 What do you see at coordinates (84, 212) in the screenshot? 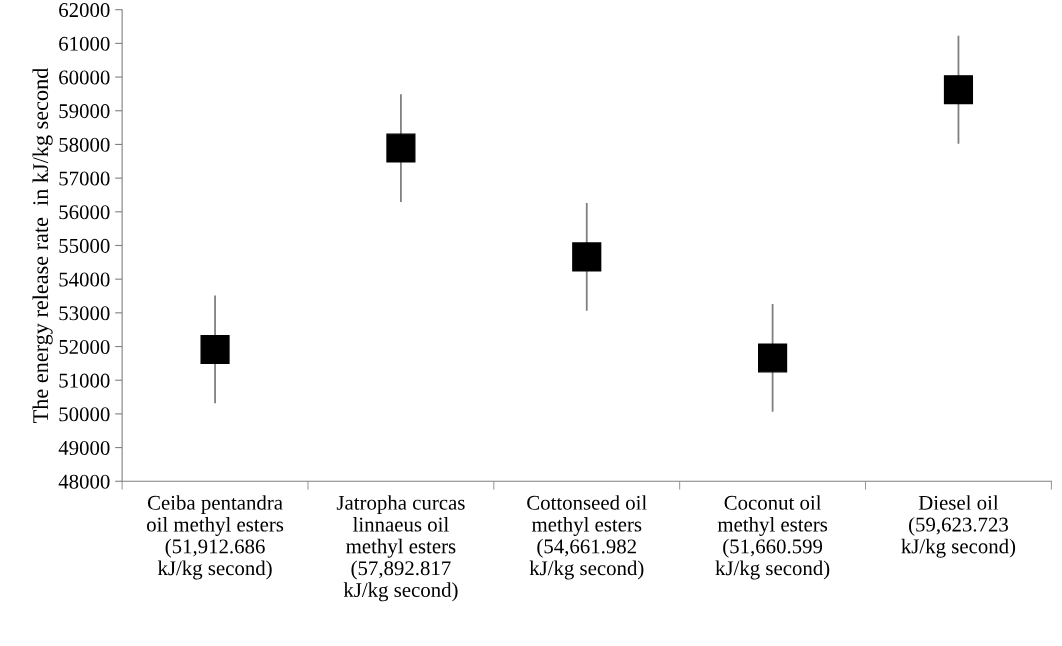
I see `y-tick-label: 56000` at bounding box center [84, 212].